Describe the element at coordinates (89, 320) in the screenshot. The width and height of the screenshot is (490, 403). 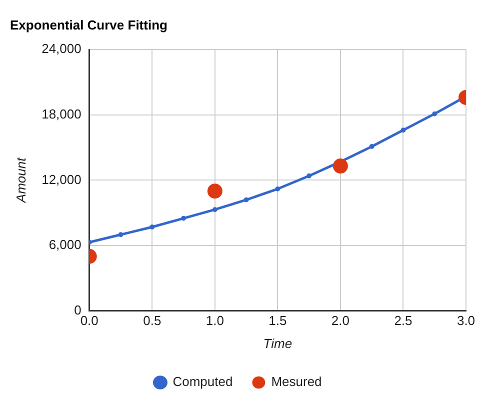
I see `x-tick-label: 0.0` at that location.